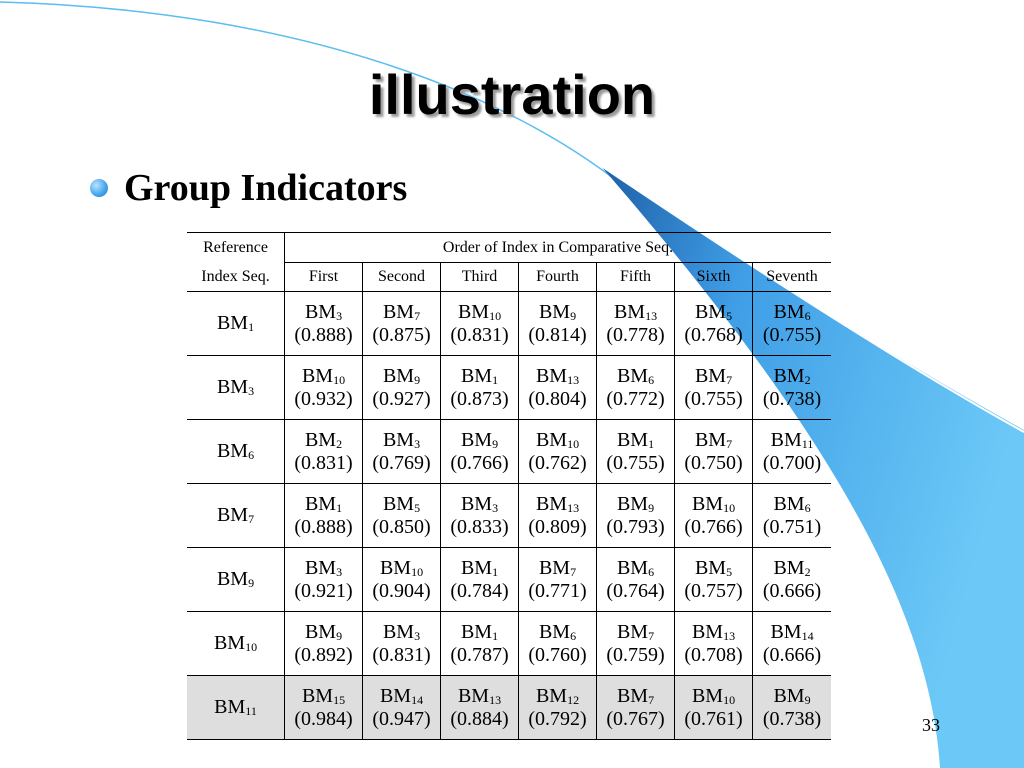  Describe the element at coordinates (339, 700) in the screenshot. I see `index-subscript: 15` at that location.